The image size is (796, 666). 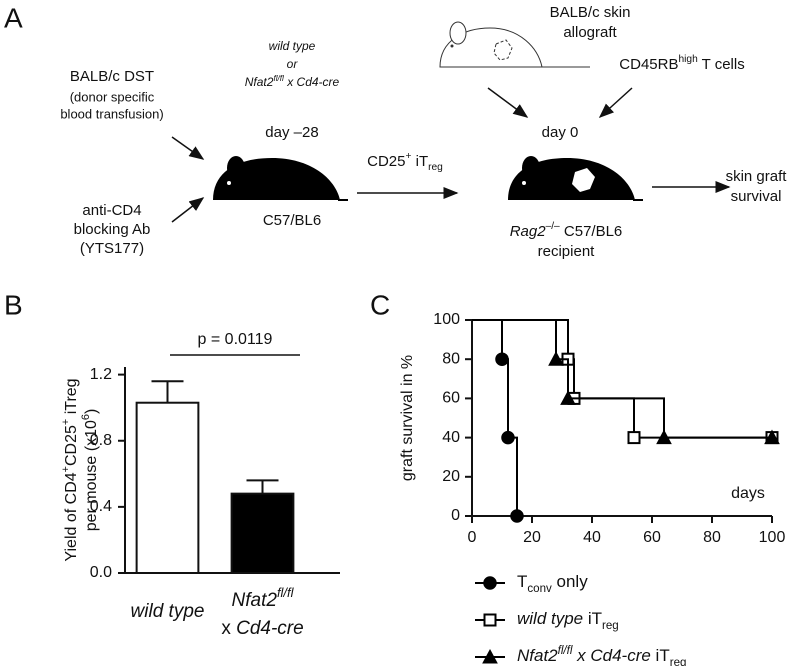 I want to click on text-part: C57/BL6, so click(x=591, y=231).